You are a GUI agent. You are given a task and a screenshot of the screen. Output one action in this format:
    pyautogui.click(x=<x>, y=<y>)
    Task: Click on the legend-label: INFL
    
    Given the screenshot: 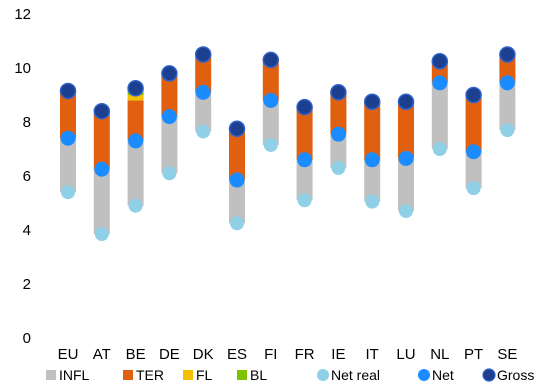 What is the action you would take?
    pyautogui.click(x=74, y=375)
    